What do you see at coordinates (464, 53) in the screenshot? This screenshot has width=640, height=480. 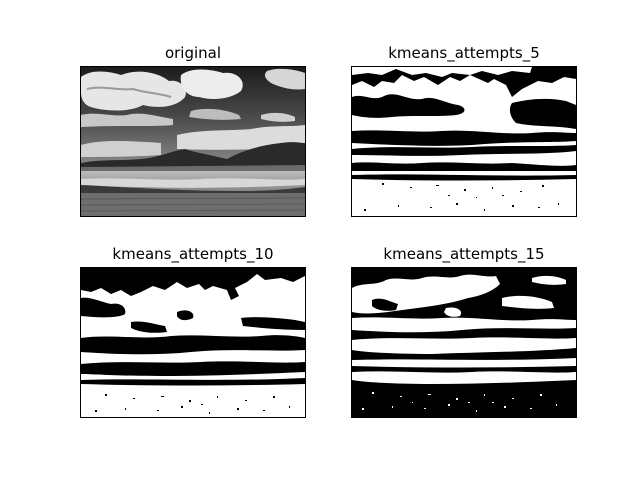 I see `panel-title-kmeans-5: kmeans_attempts_5` at bounding box center [464, 53].